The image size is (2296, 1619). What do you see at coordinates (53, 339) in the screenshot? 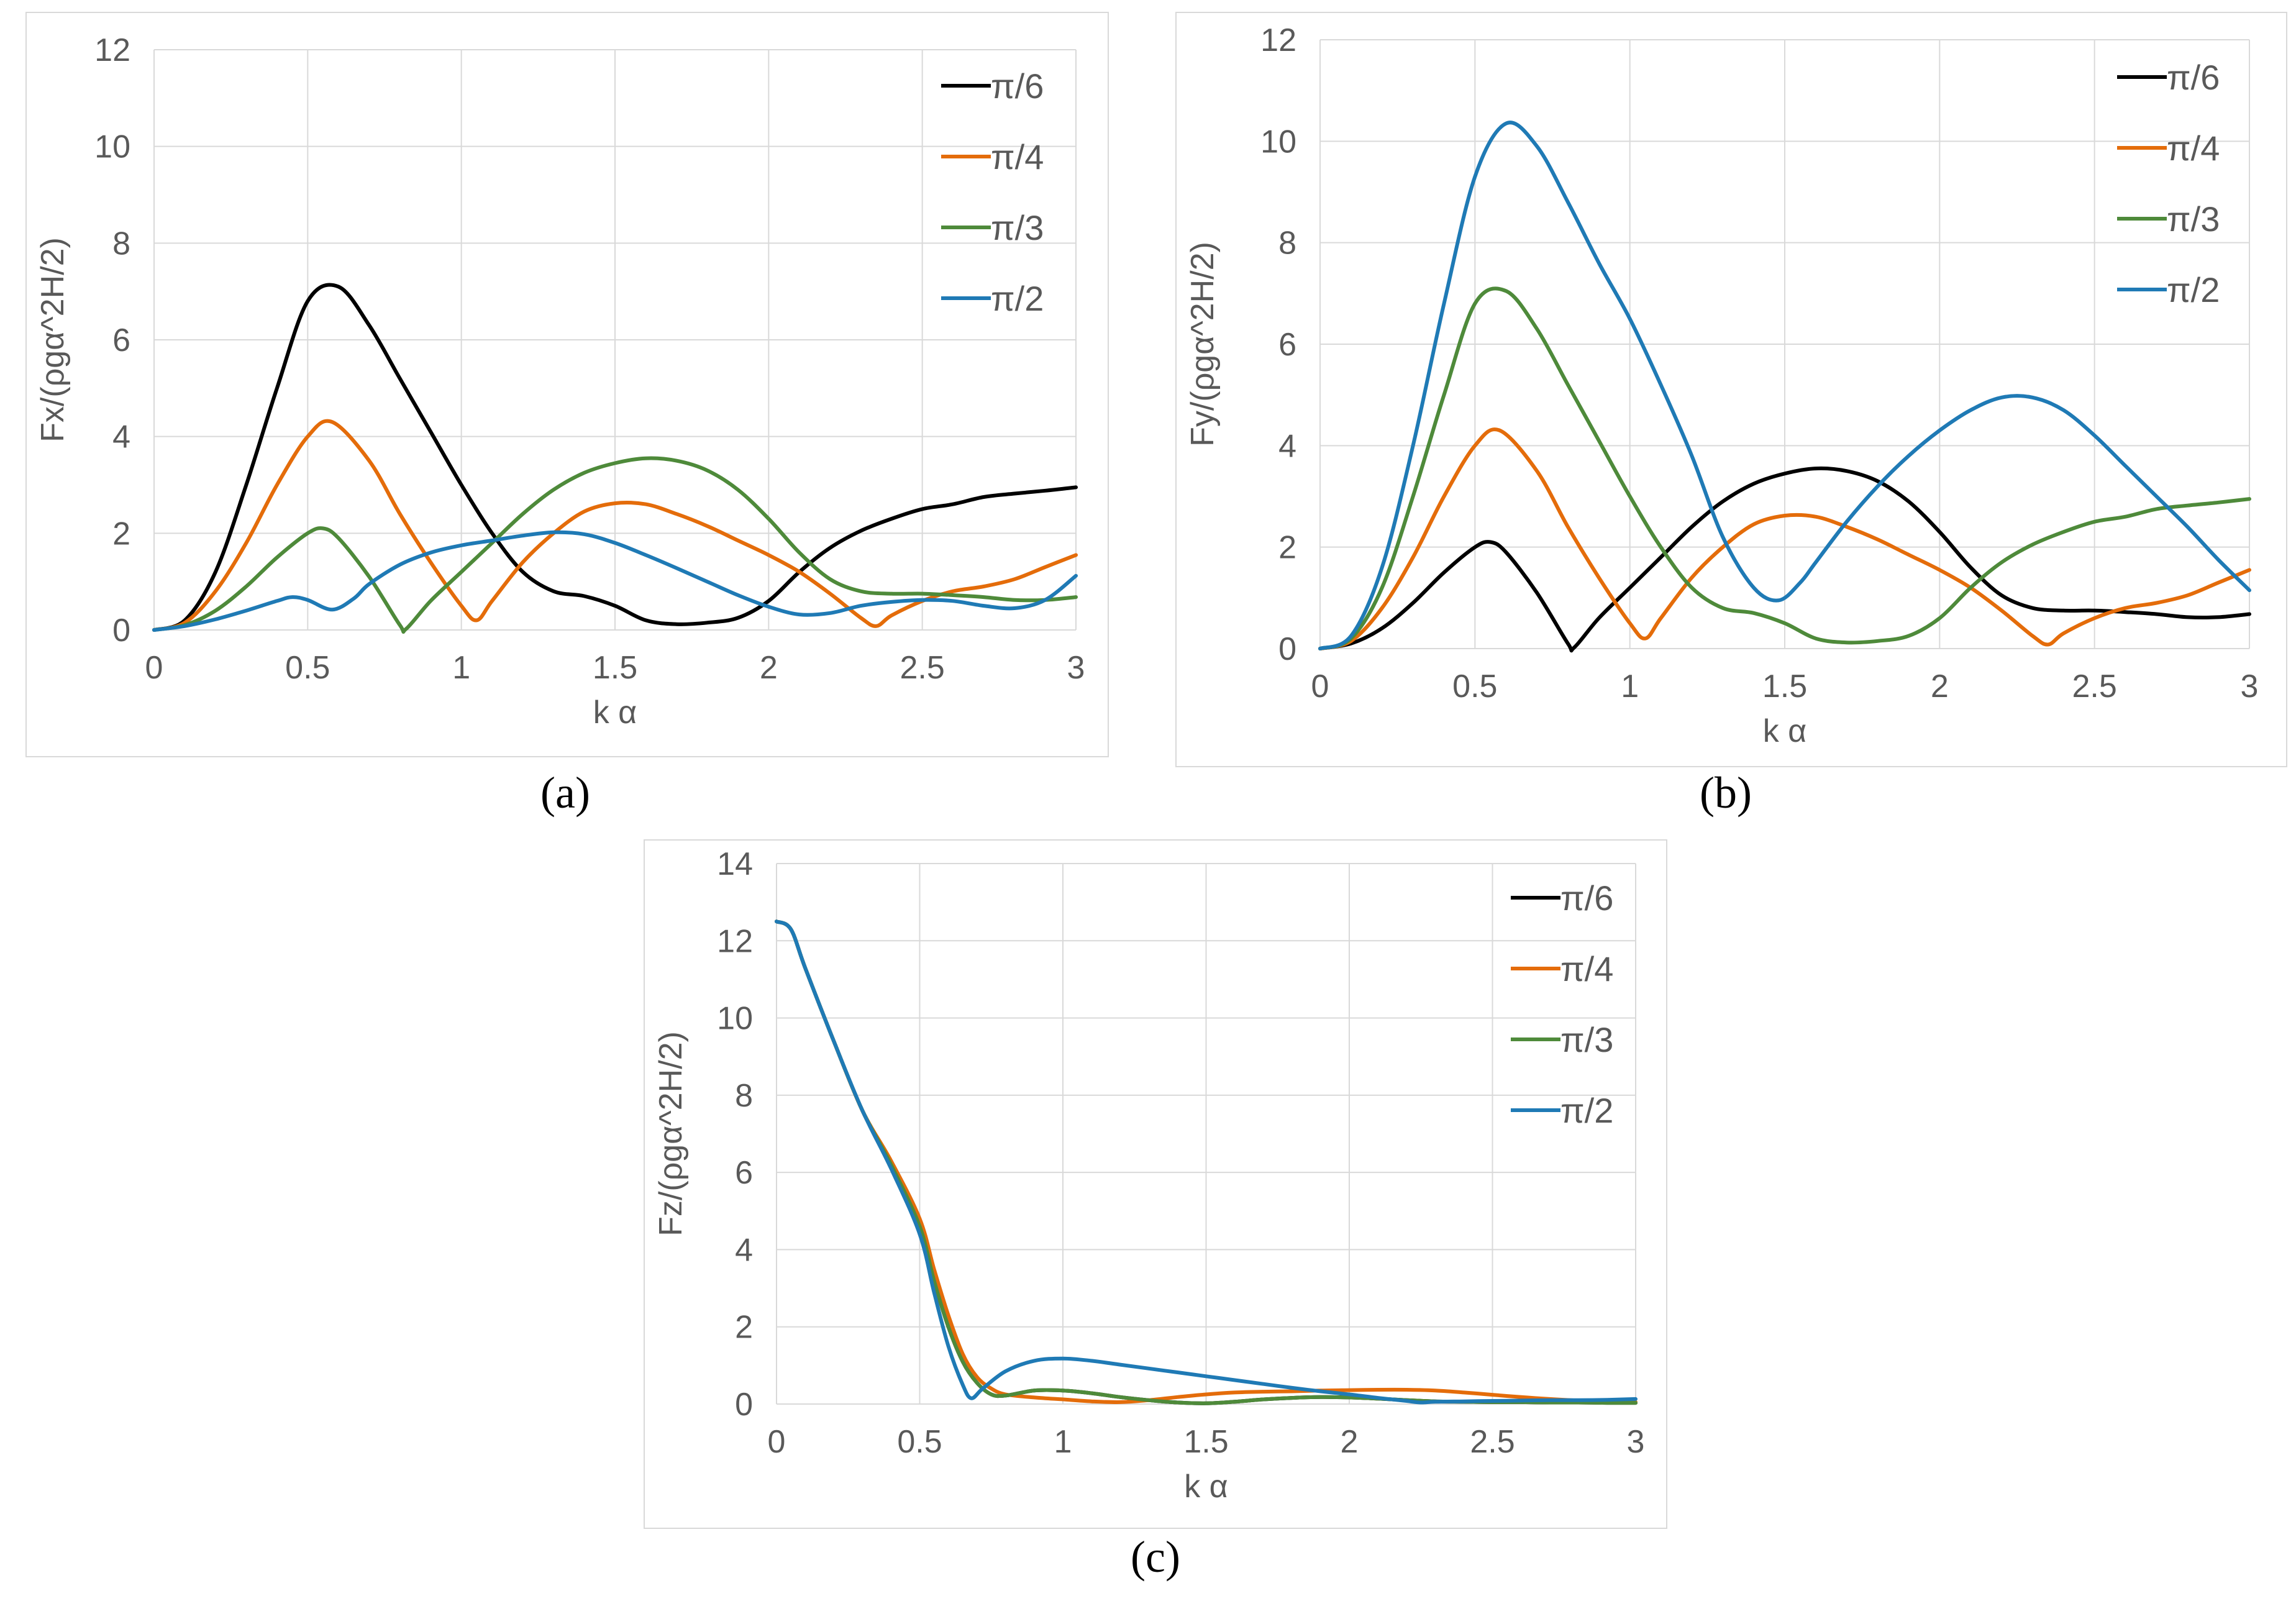
I see `y-axis-title: Fx/(ρgα^2H/2)` at bounding box center [53, 339].